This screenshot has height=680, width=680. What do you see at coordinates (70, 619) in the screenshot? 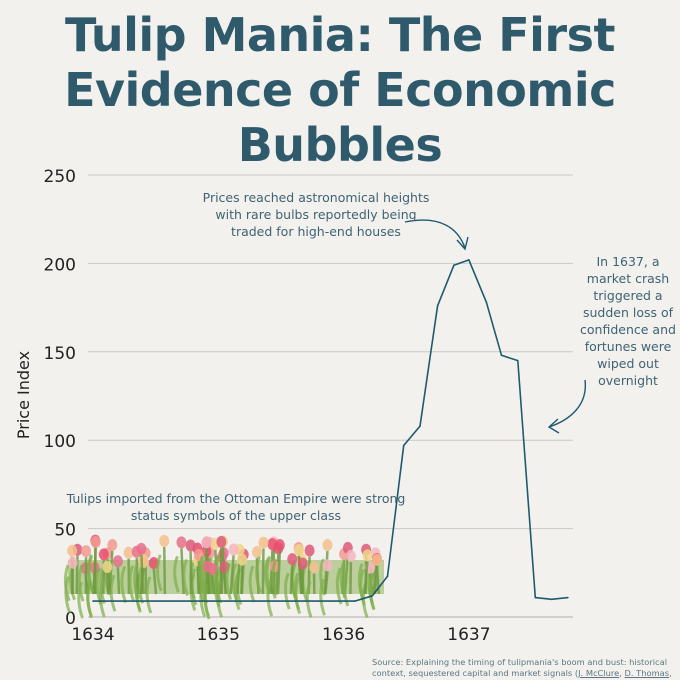
I see `y-tick-label: 0` at bounding box center [70, 619].